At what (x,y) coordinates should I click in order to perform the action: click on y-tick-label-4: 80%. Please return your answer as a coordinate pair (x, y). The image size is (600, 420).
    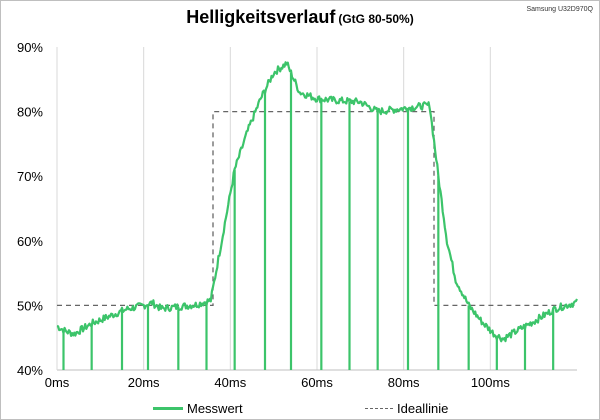
    Looking at the image, I should click on (30, 112).